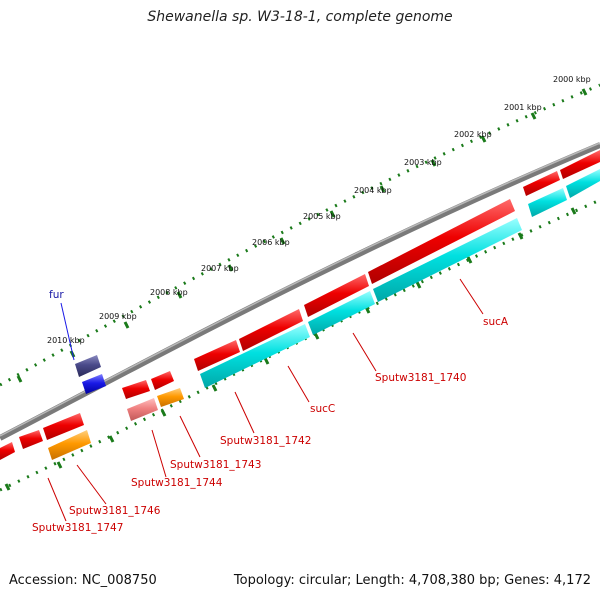  What do you see at coordinates (572, 79) in the screenshot?
I see `kbp-label-2000: 2000 kbp` at bounding box center [572, 79].